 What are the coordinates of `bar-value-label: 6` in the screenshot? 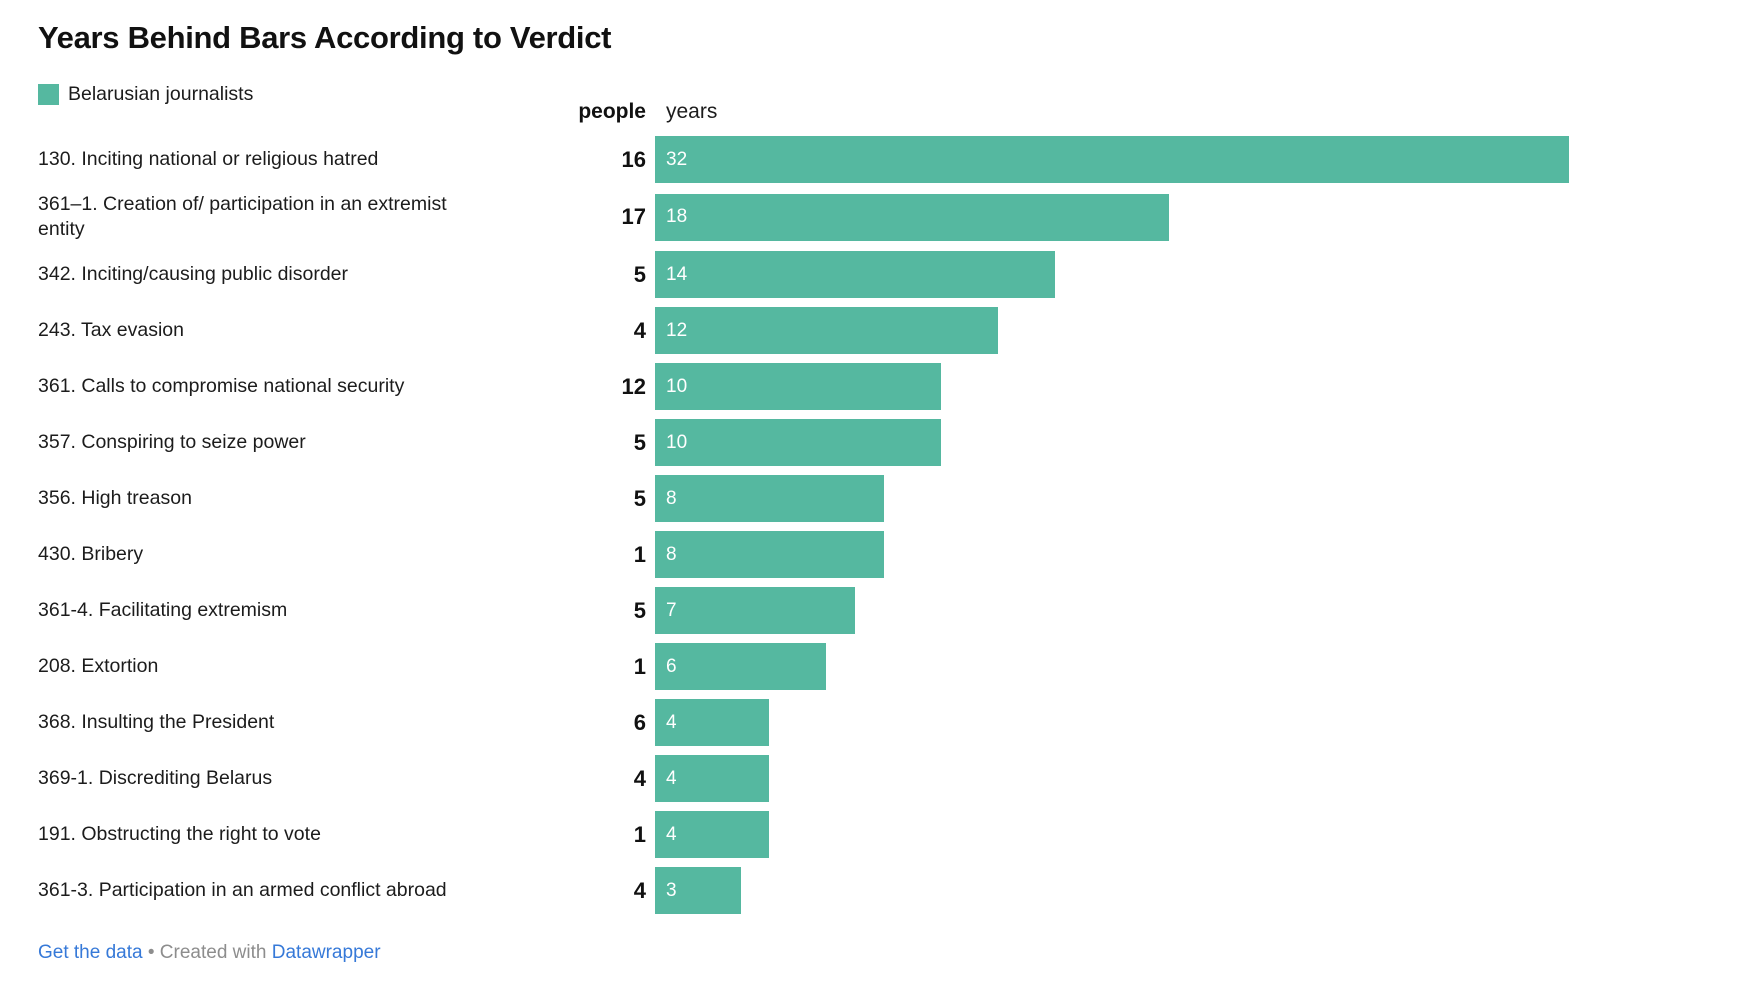 It's located at (671, 666).